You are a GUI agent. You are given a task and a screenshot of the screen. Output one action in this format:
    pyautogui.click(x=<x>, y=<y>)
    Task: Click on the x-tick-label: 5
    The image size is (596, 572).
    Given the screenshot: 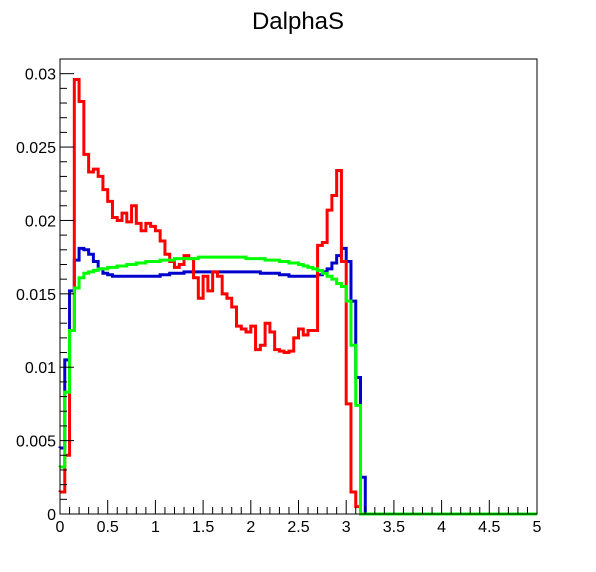 What is the action you would take?
    pyautogui.click(x=537, y=527)
    